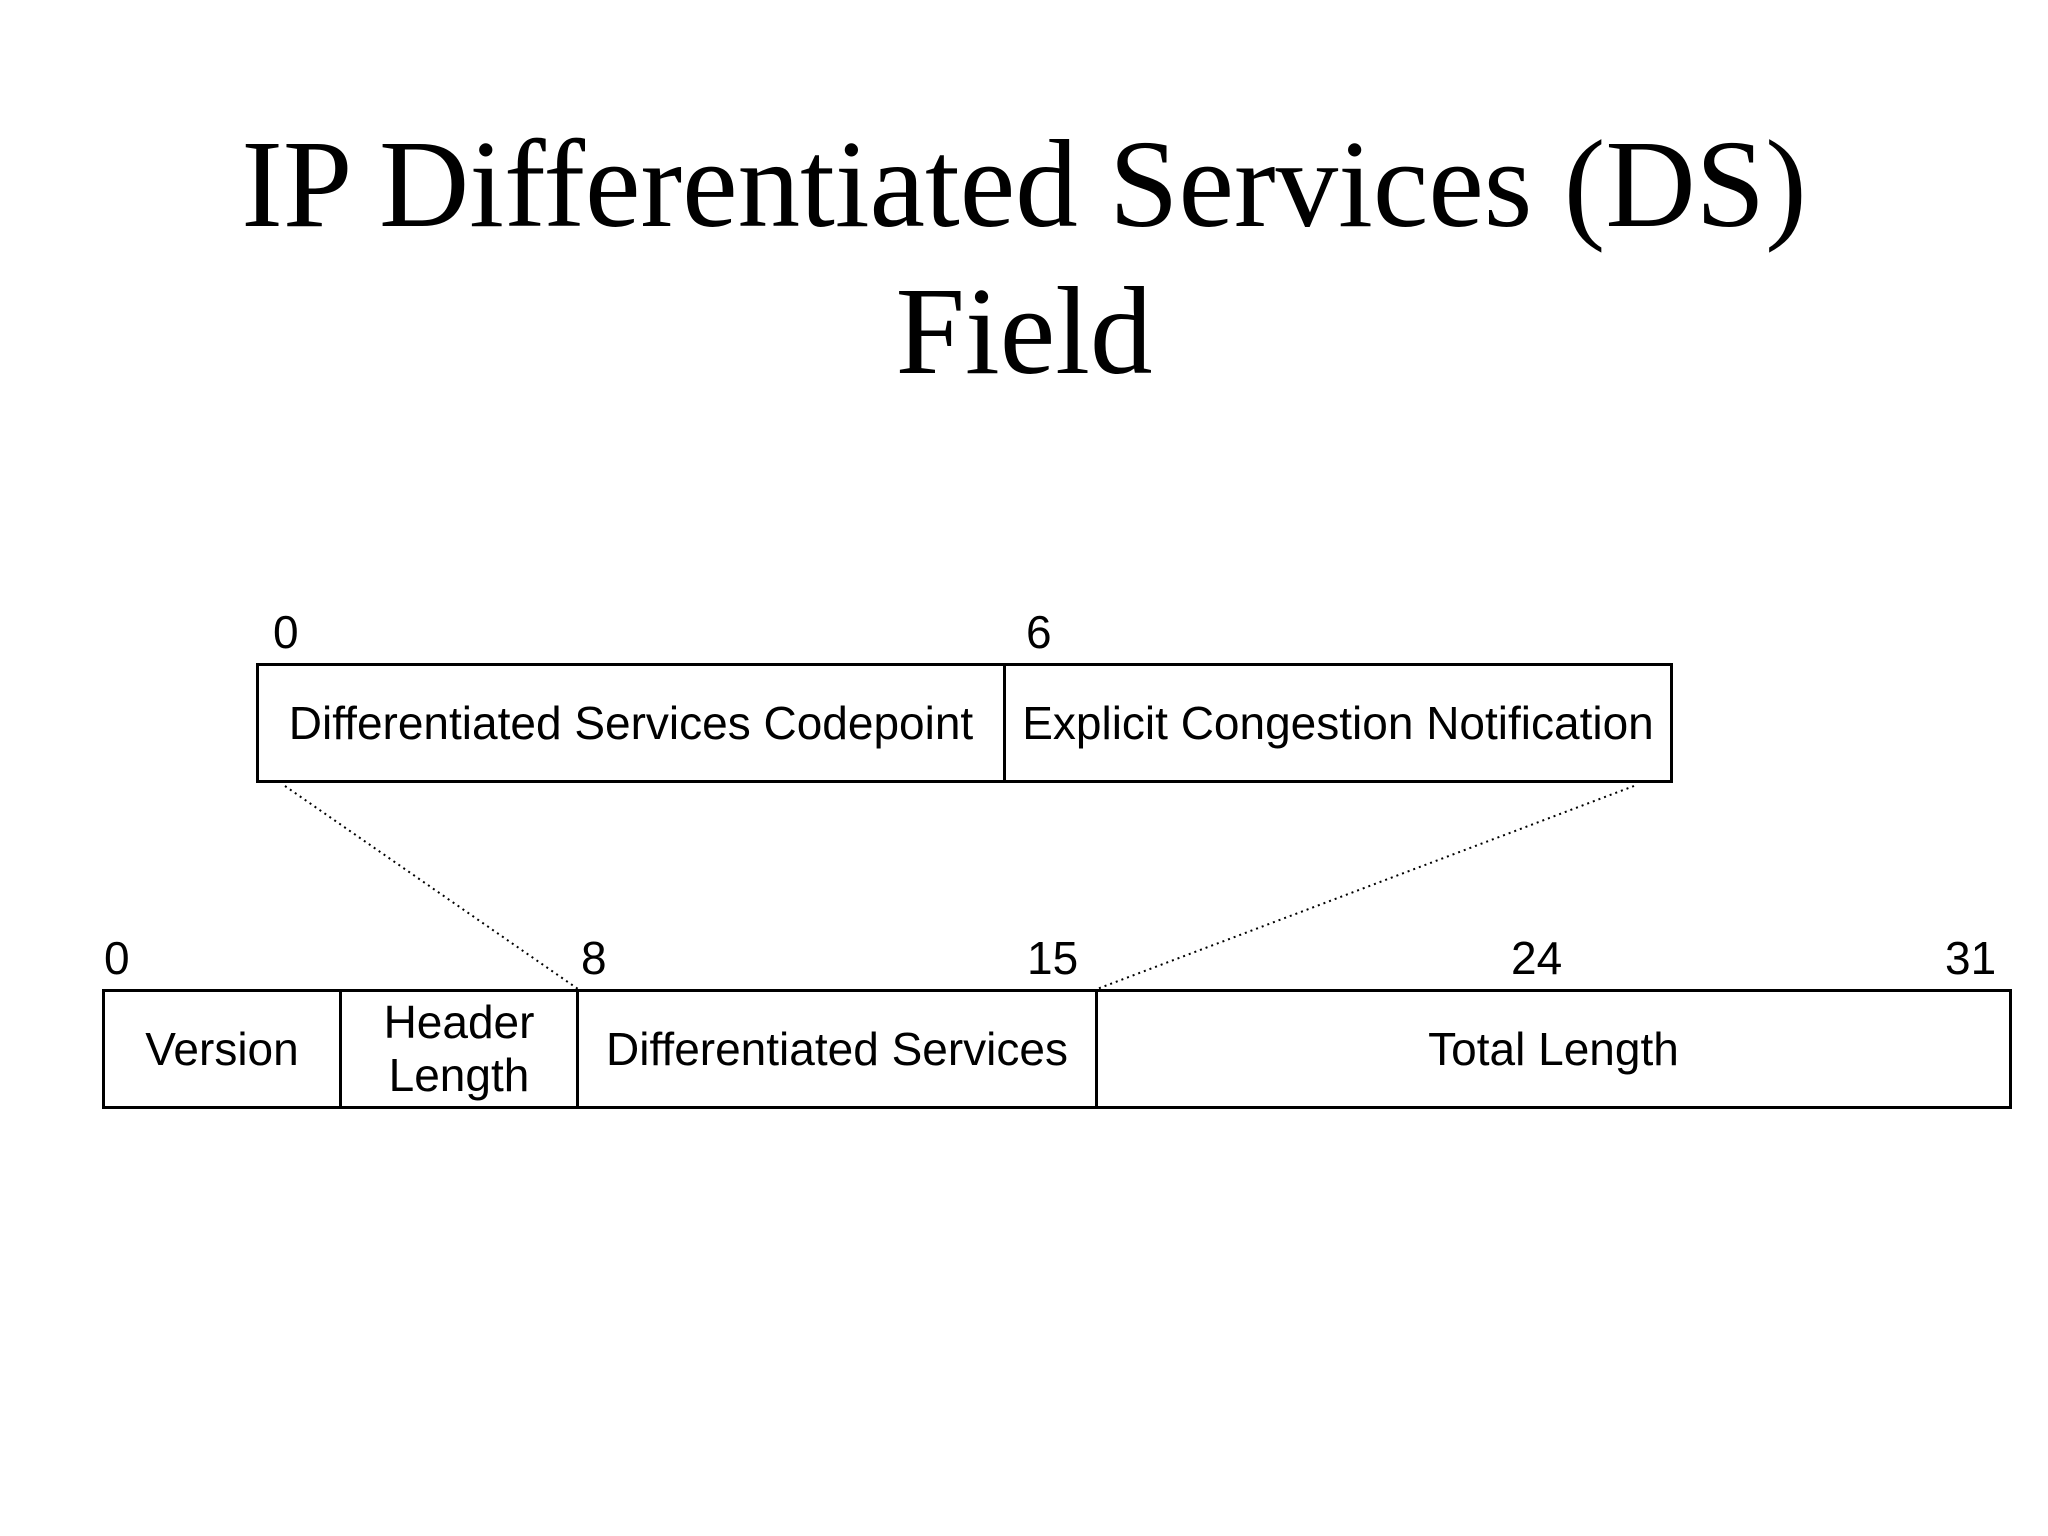 The width and height of the screenshot is (2048, 1536). What do you see at coordinates (1053, 958) in the screenshot?
I see `ip-bit-label-15: 15` at bounding box center [1053, 958].